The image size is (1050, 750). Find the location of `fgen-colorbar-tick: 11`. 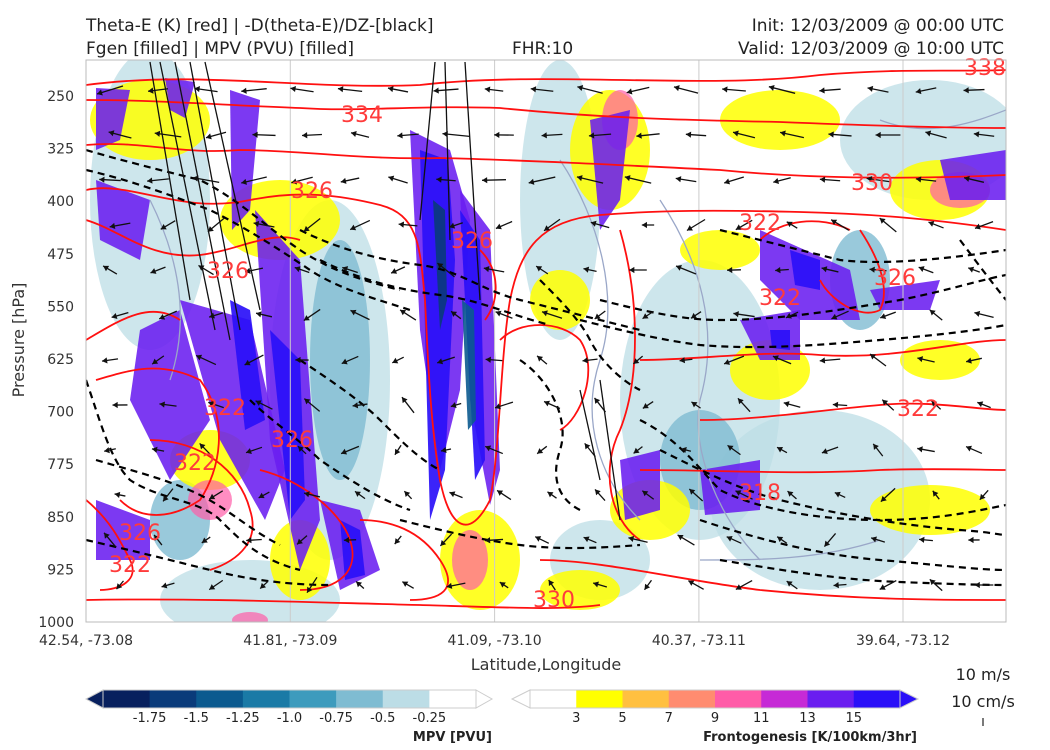

fgen-colorbar-tick: 11 is located at coordinates (761, 718).